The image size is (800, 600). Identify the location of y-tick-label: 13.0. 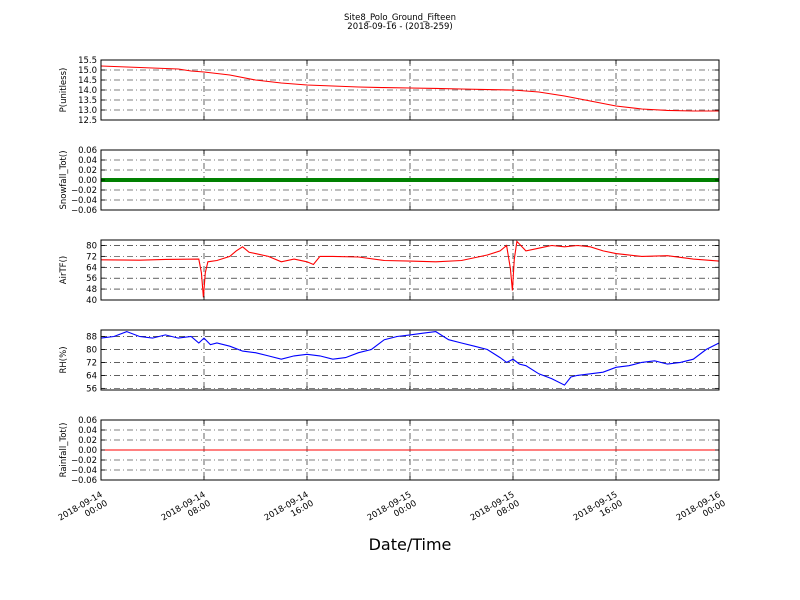
(87, 111).